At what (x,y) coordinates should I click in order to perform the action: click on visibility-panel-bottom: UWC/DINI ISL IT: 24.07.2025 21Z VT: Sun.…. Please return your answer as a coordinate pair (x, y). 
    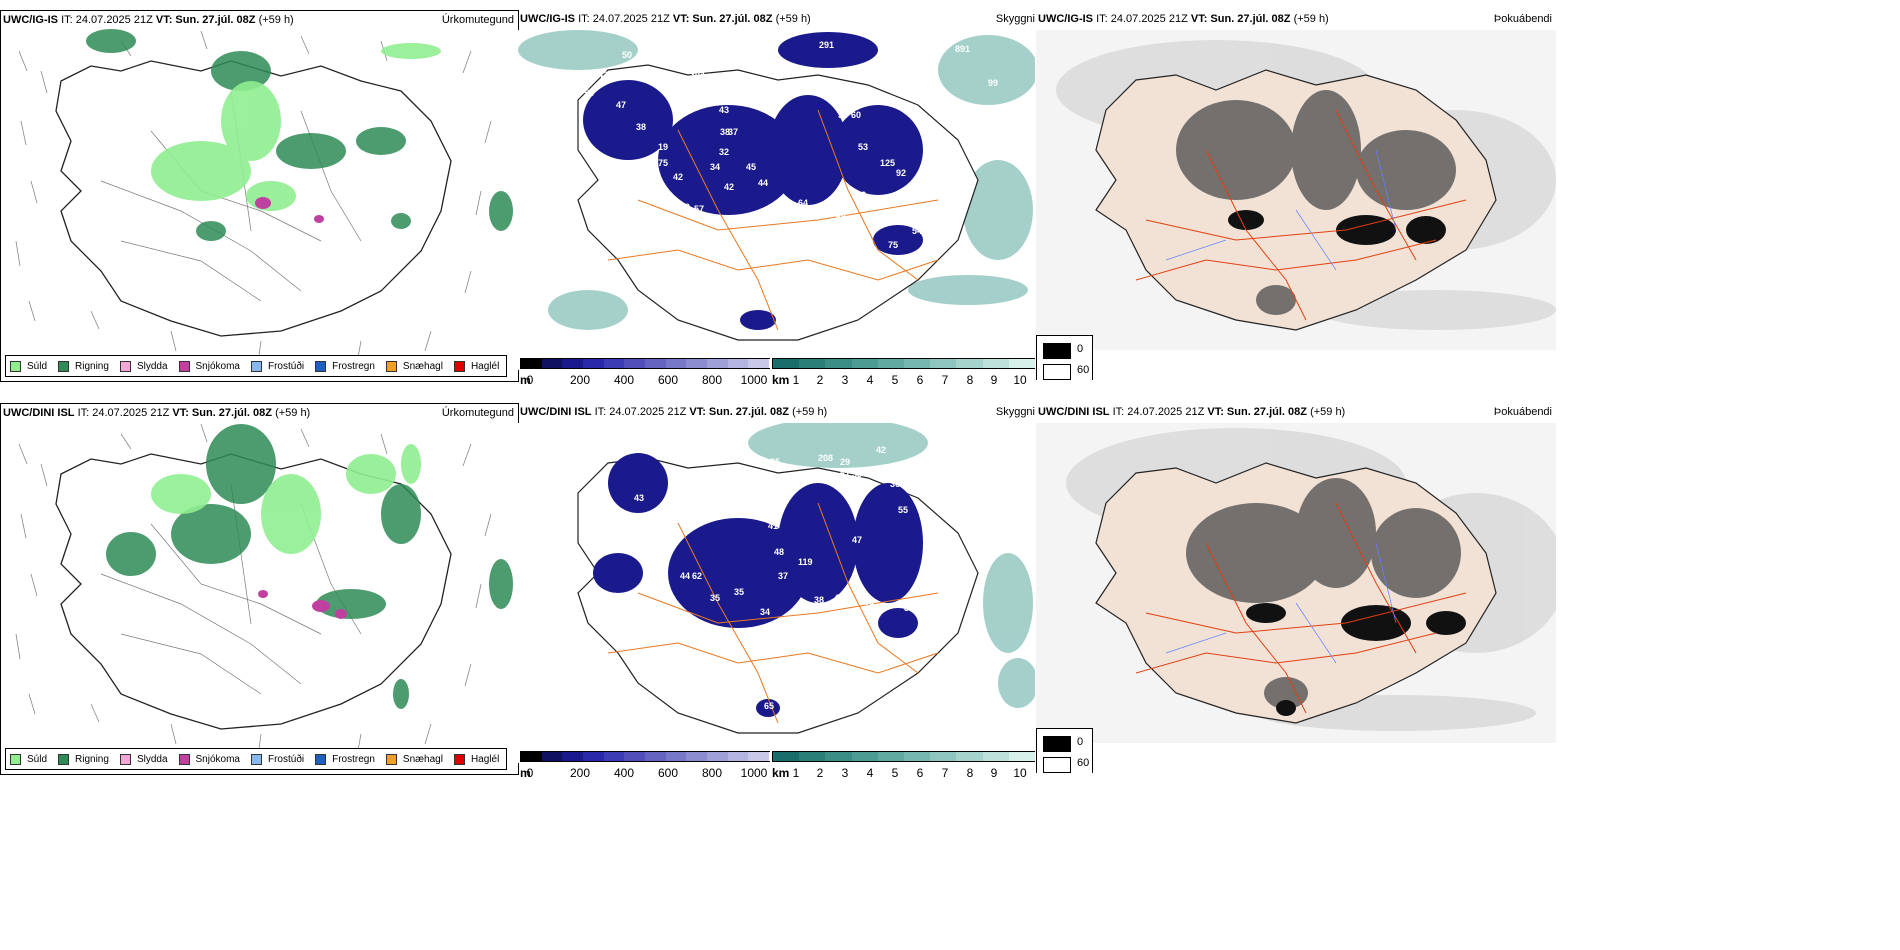
    Looking at the image, I should click on (776, 593).